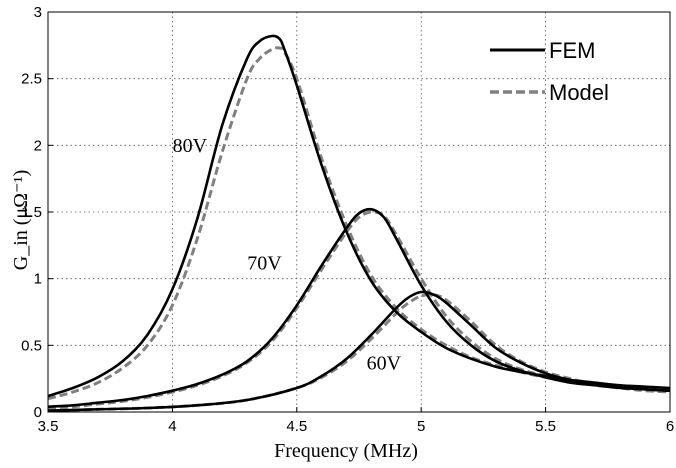 Image resolution: width=676 pixels, height=468 pixels. What do you see at coordinates (549, 71) in the screenshot?
I see `legend: FEM Model` at bounding box center [549, 71].